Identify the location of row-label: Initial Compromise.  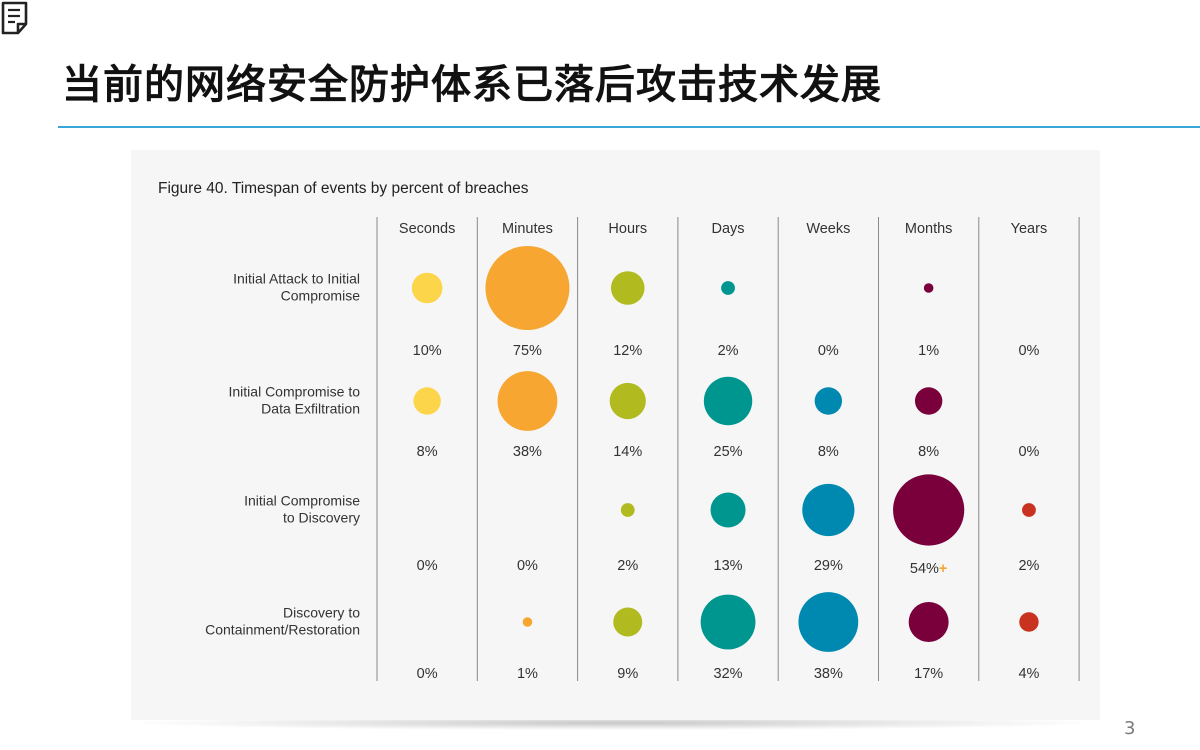
(302, 501).